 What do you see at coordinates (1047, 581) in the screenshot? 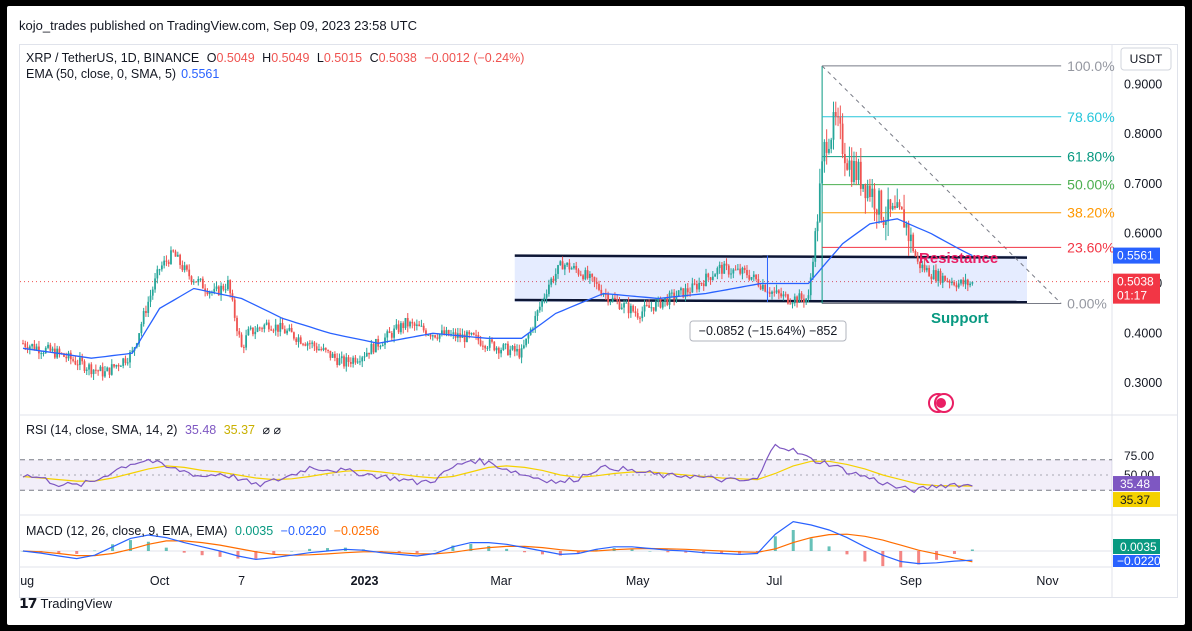
I see `time-tick-label: Nov` at bounding box center [1047, 581].